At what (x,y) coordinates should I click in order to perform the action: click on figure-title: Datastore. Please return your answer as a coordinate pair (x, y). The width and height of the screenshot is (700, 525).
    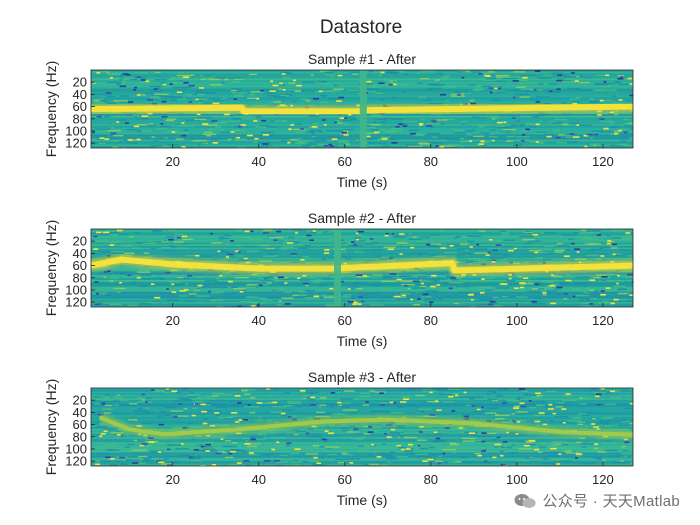
    Looking at the image, I should click on (361, 27).